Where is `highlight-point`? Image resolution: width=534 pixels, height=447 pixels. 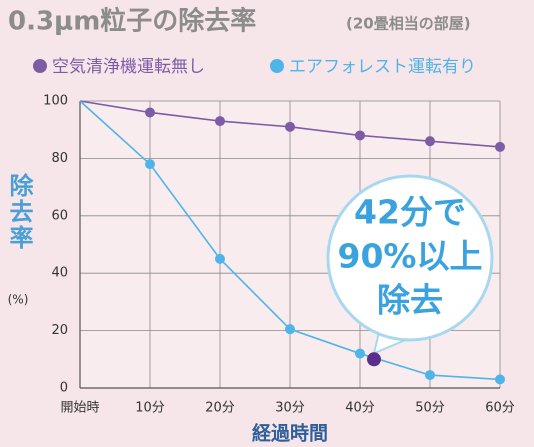
highlight-point is located at coordinates (374, 359).